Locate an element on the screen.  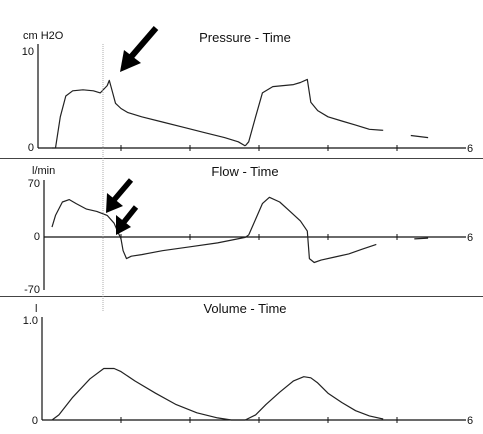
pressure-ytick-max: 10 is located at coordinates (28, 52).